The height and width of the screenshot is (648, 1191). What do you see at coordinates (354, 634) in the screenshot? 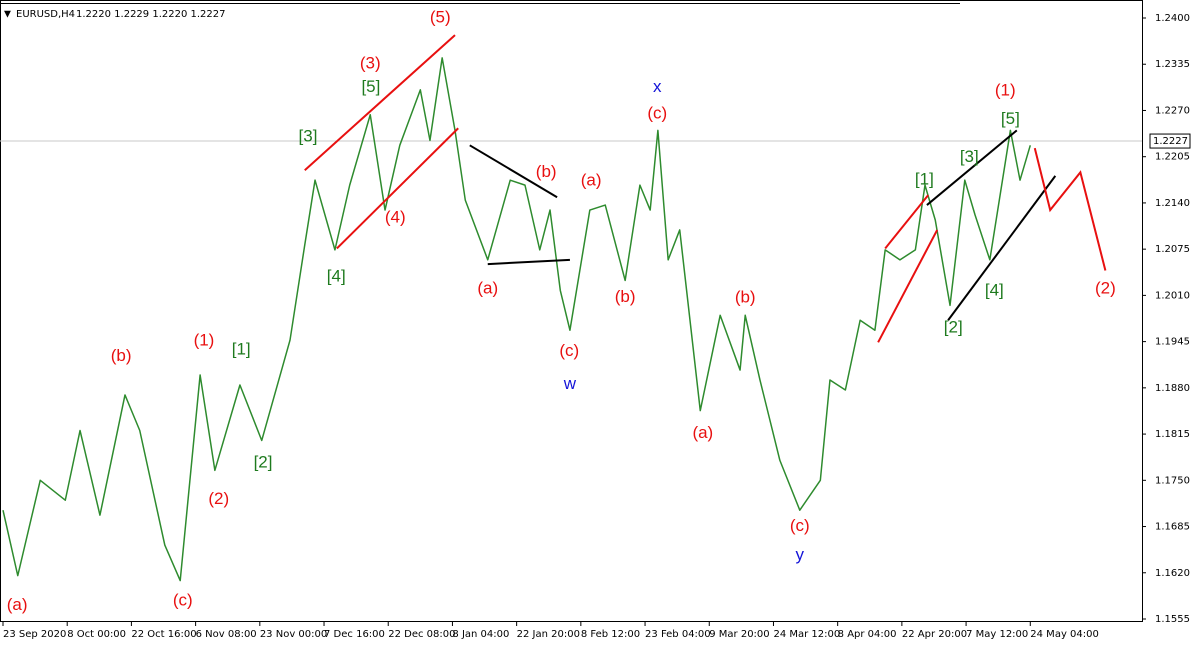
I see `x-tick-label: 7 Dec 16:00` at bounding box center [354, 634].